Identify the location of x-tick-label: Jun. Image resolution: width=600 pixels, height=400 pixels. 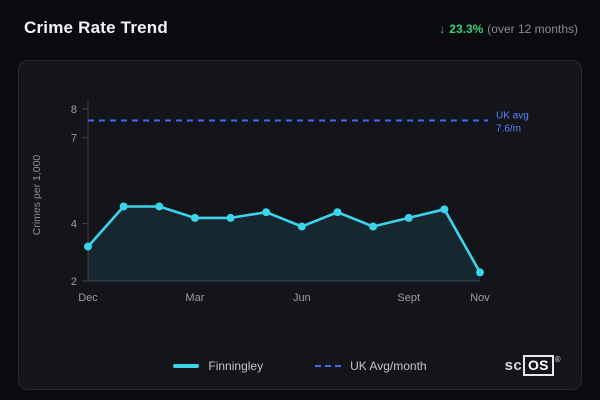
(302, 298).